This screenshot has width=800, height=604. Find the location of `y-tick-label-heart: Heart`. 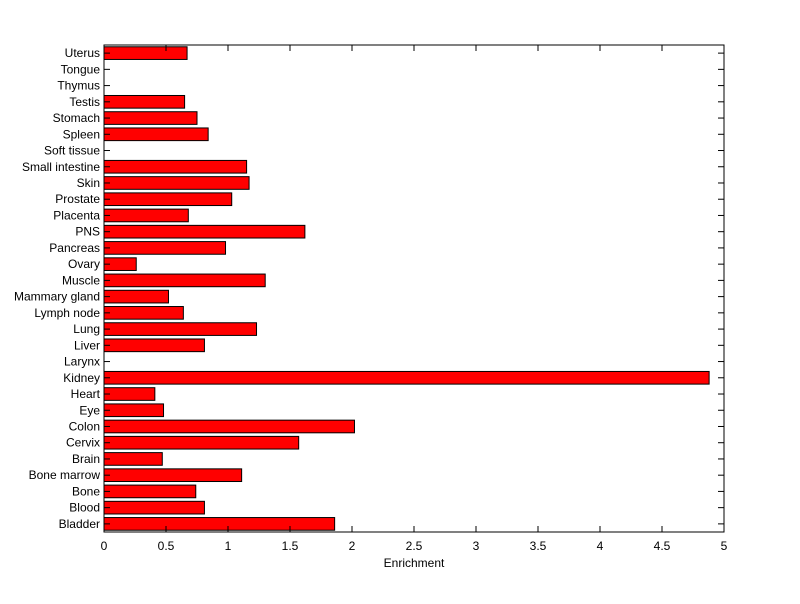

y-tick-label-heart: Heart is located at coordinates (86, 394).